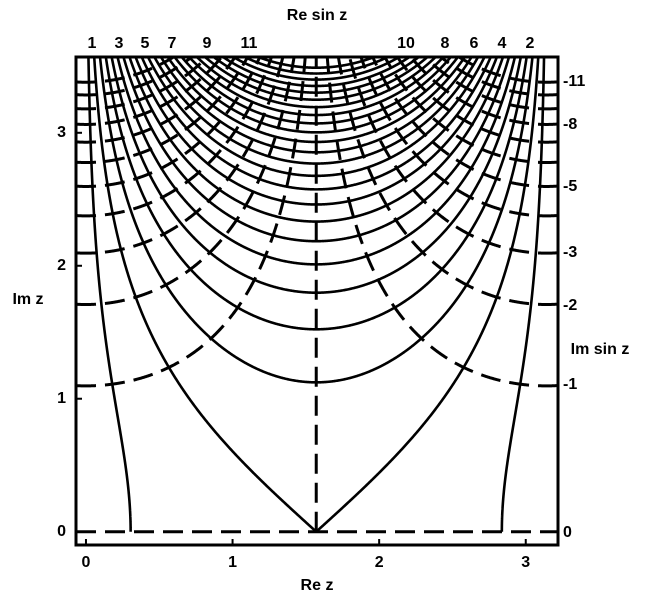 This screenshot has height=598, width=650. I want to click on re-contour-label: 4, so click(502, 43).